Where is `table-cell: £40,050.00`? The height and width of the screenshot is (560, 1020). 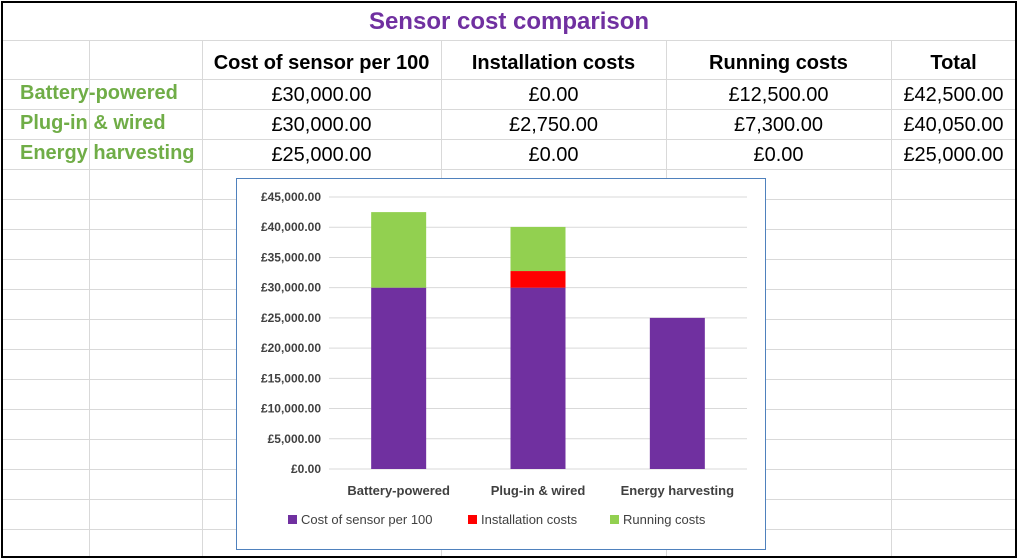 table-cell: £40,050.00 is located at coordinates (953, 125).